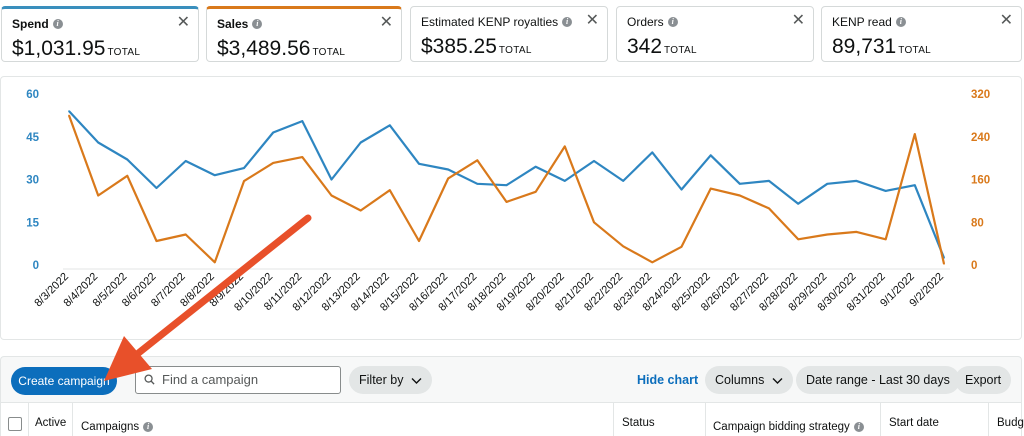 The width and height of the screenshot is (1024, 436). Describe the element at coordinates (914, 423) in the screenshot. I see `header-start-date: Start date` at that location.